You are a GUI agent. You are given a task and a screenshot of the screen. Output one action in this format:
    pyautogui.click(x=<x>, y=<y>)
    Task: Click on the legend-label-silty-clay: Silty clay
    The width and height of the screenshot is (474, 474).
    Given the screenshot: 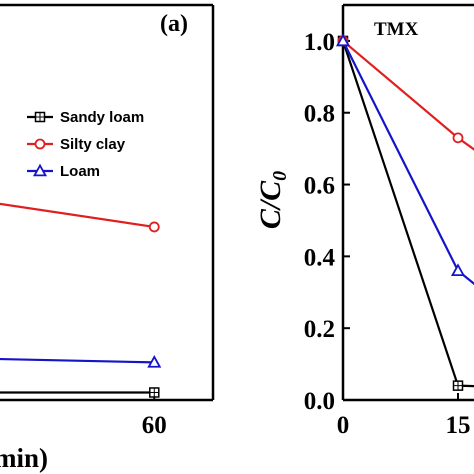 What is the action you would take?
    pyautogui.click(x=93, y=144)
    